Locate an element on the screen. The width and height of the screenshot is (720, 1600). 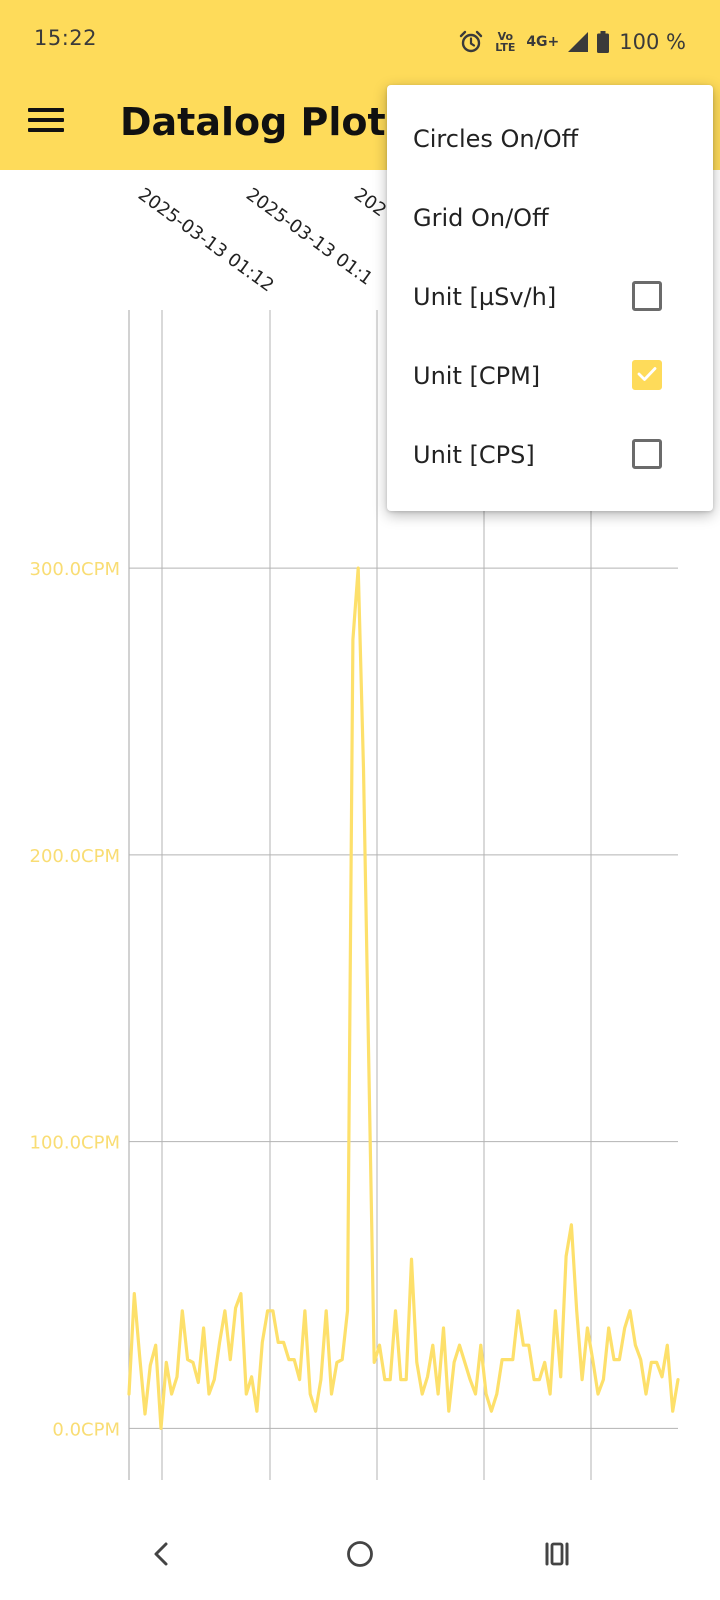
status-icons: Vo LTE 4G+ 100 % is located at coordinates (572, 42).